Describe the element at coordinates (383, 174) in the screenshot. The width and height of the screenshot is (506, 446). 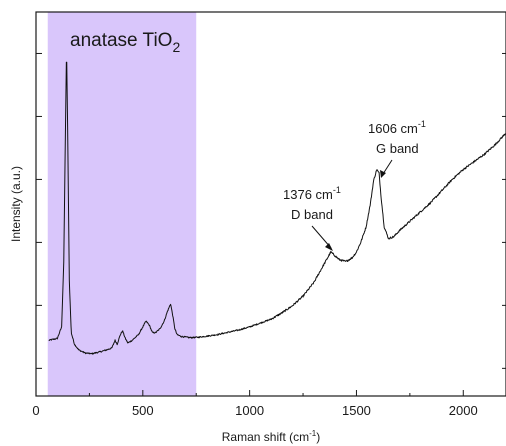
I see `g-band-arrowhead` at that location.